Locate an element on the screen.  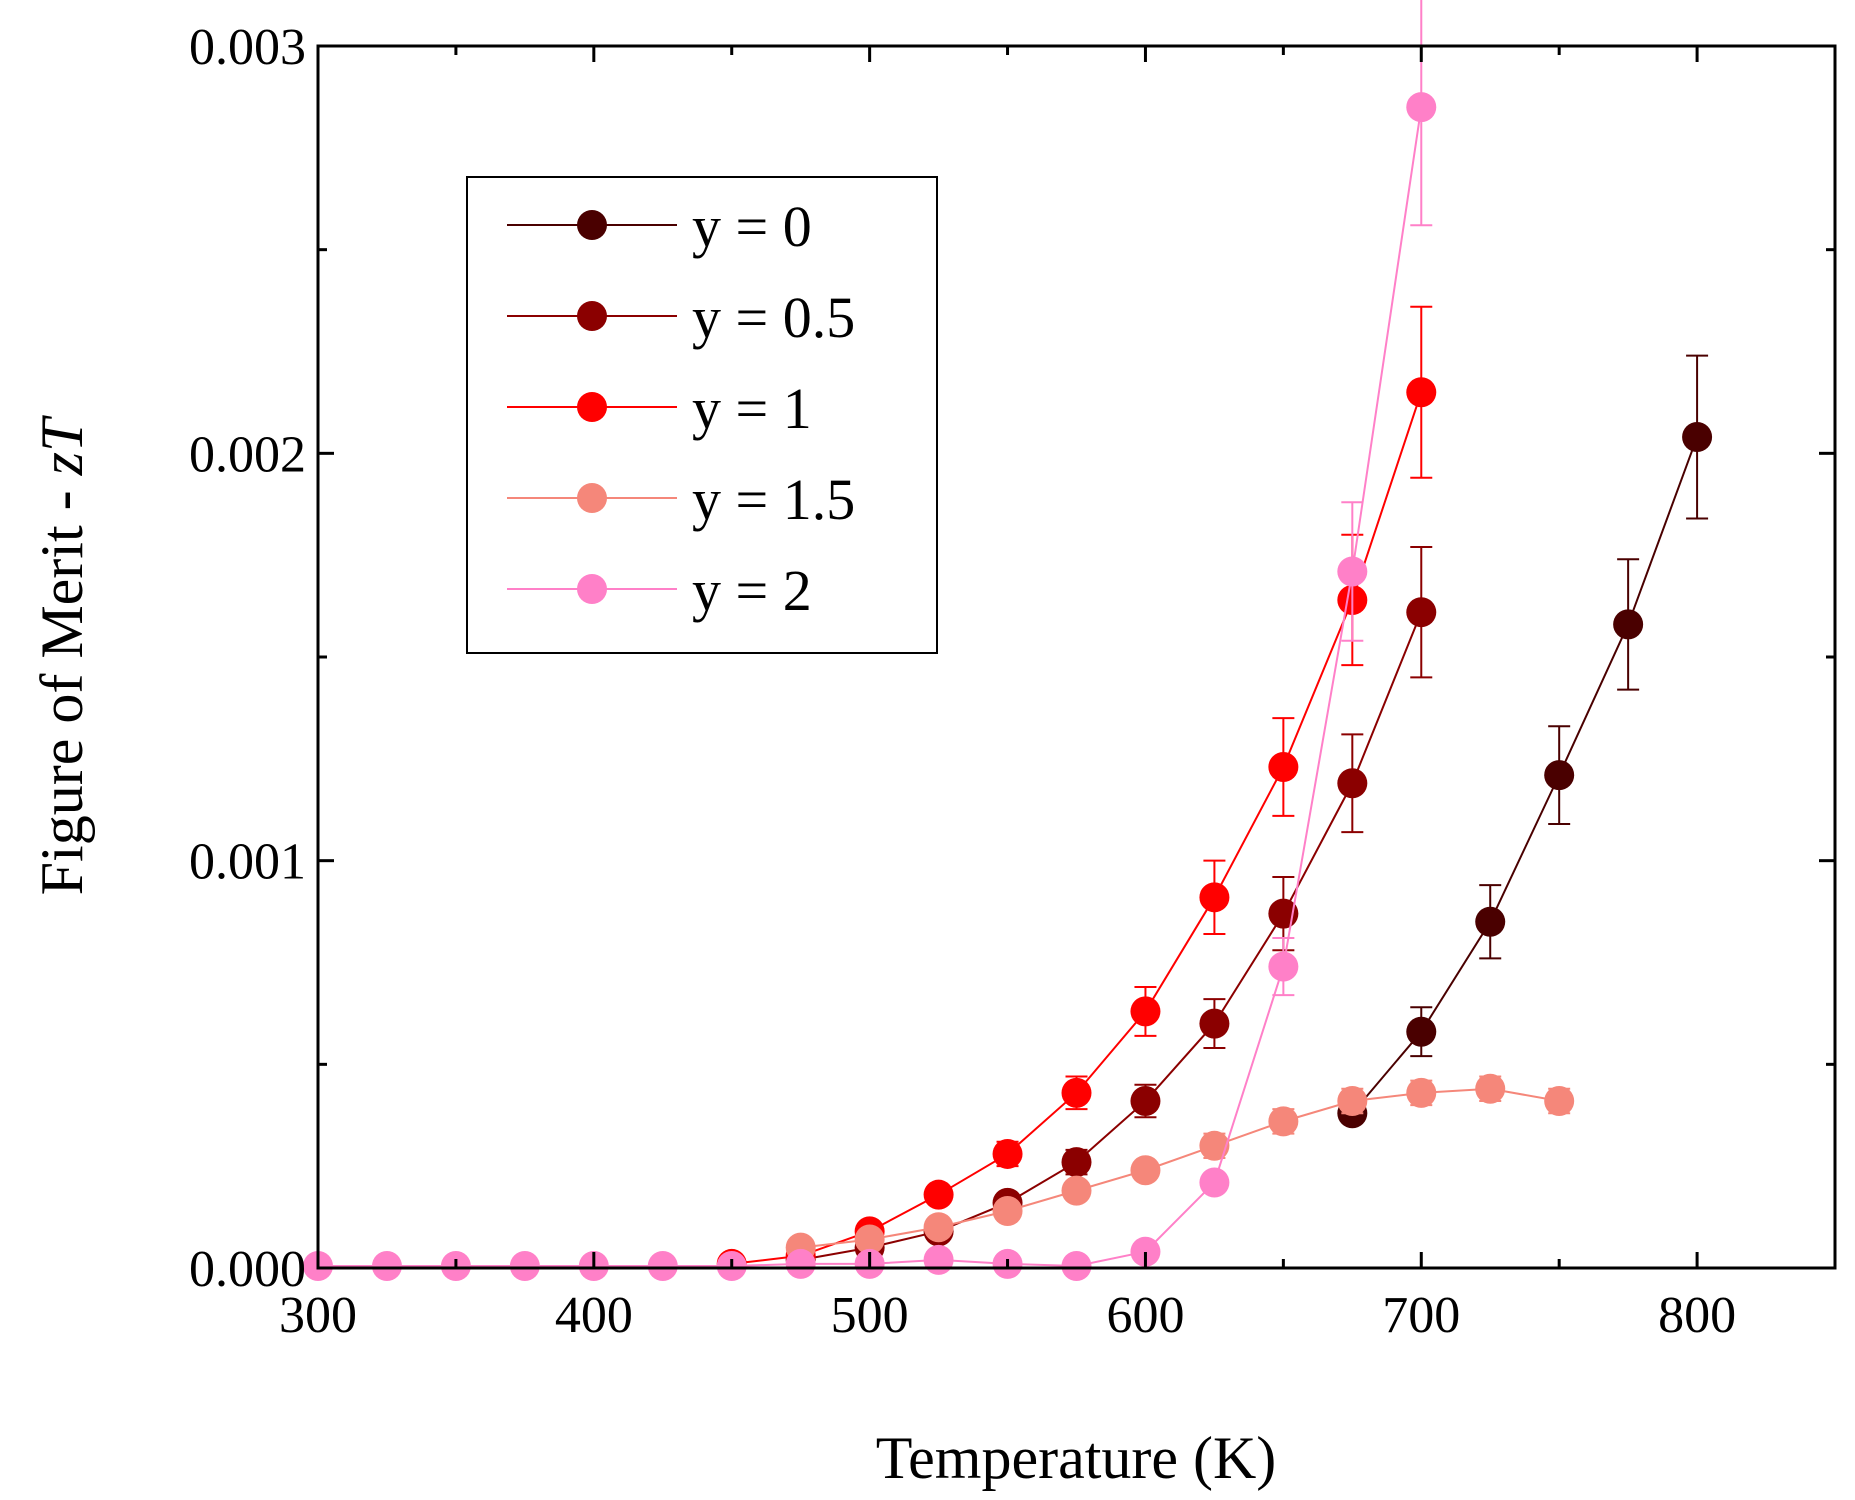
y-tick-label: 0.000 is located at coordinates (247, 1269).